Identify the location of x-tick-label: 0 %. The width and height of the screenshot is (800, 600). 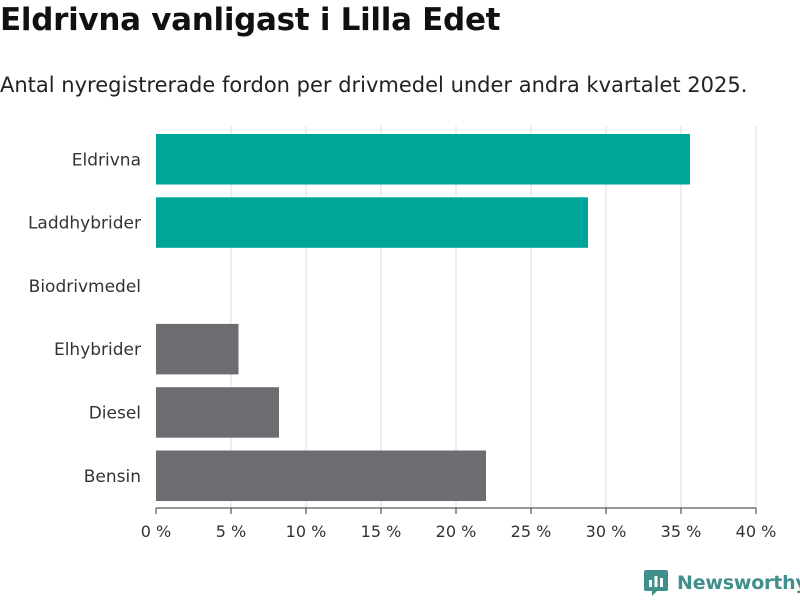
(156, 531).